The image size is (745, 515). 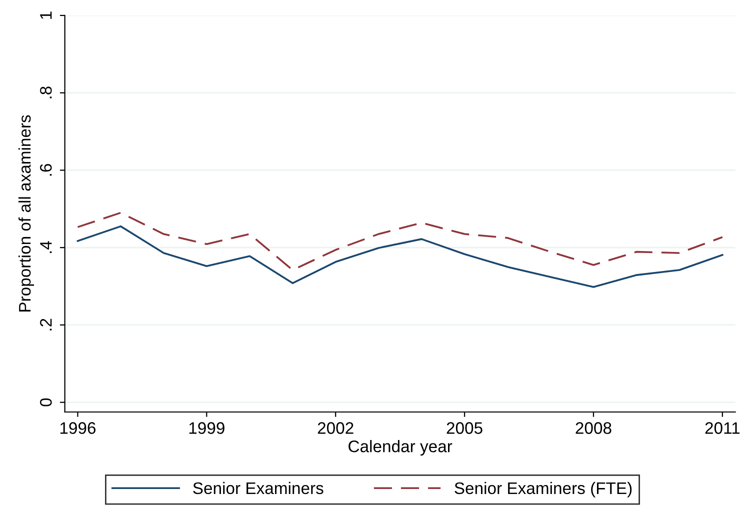 I want to click on y-tick-label: 1, so click(x=46, y=15).